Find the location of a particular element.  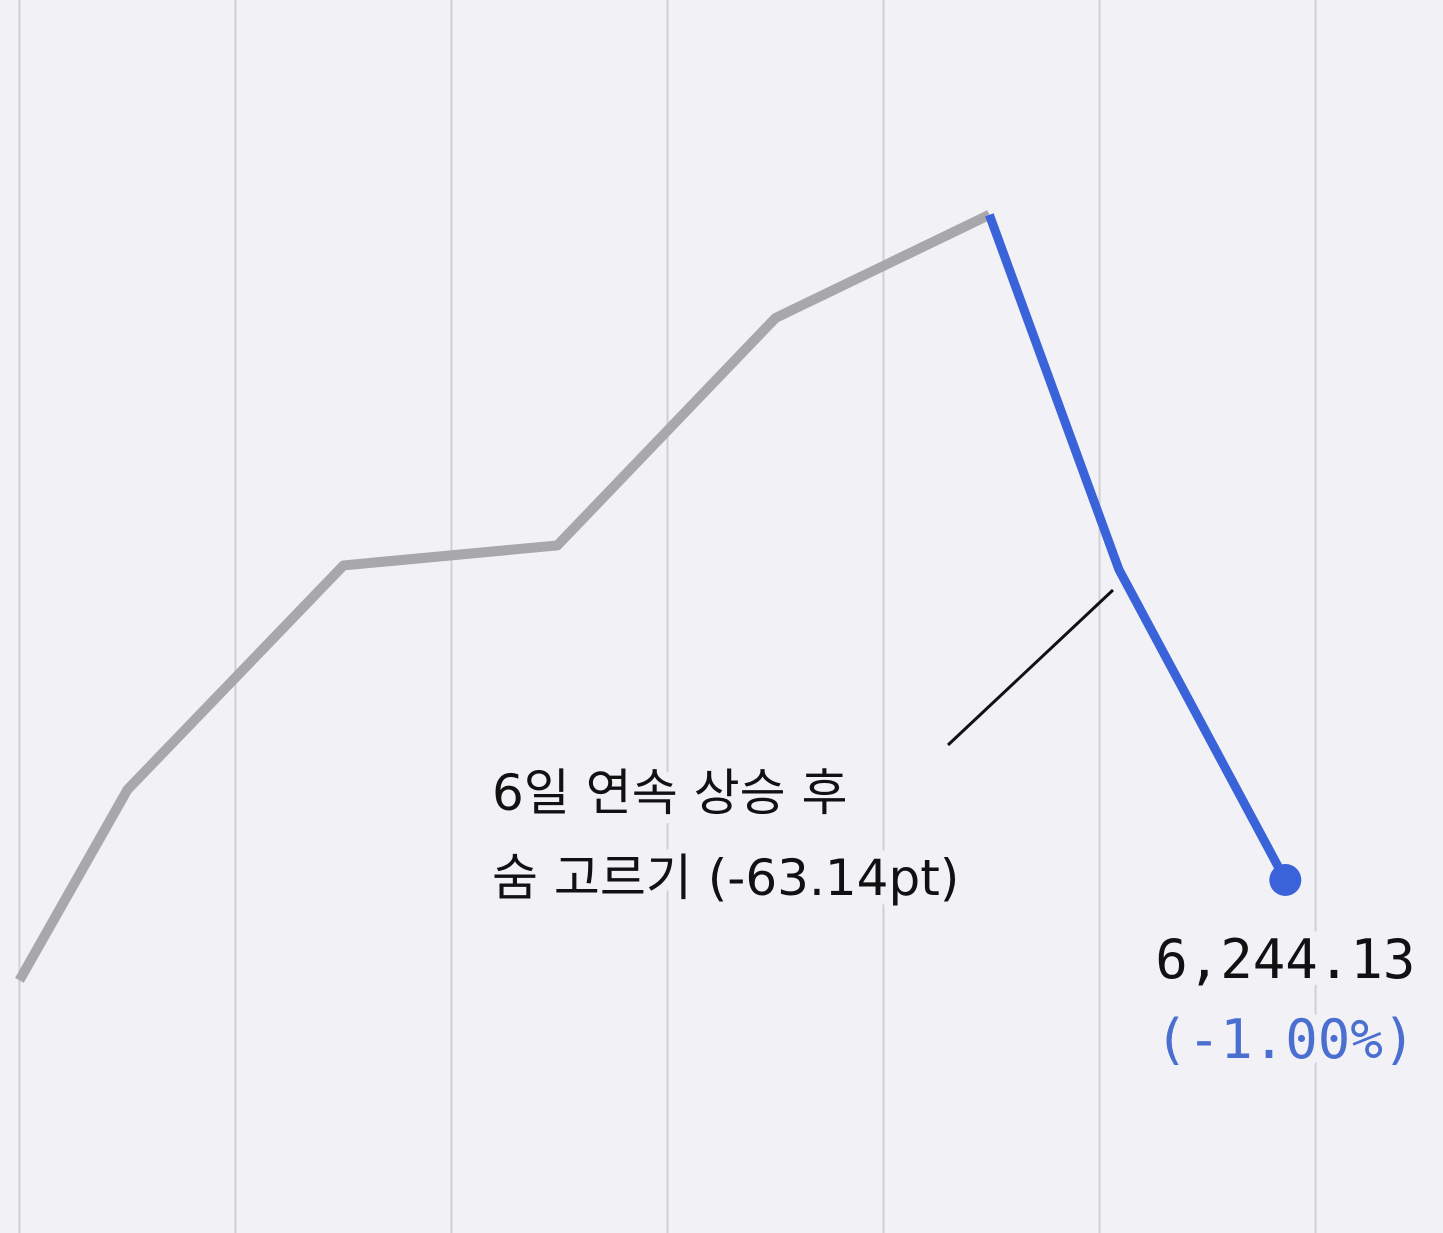

annotation-line: 6일 연속 상승 후 is located at coordinates (670, 793).